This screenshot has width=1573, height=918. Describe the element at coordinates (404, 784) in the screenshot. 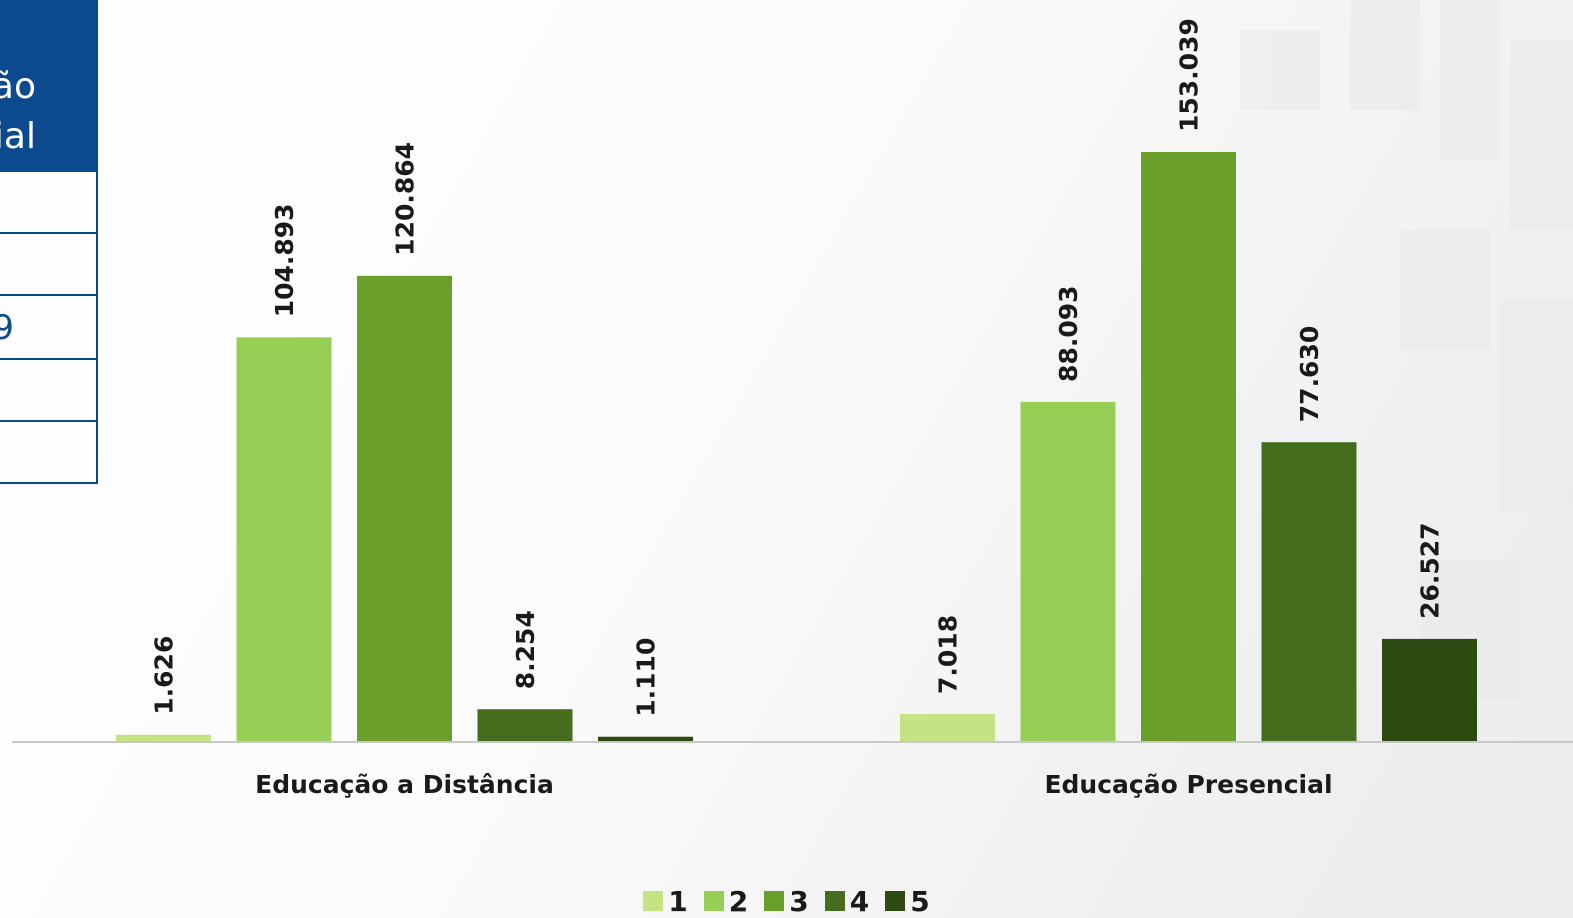

I see `category-label: Educação a Distância` at that location.